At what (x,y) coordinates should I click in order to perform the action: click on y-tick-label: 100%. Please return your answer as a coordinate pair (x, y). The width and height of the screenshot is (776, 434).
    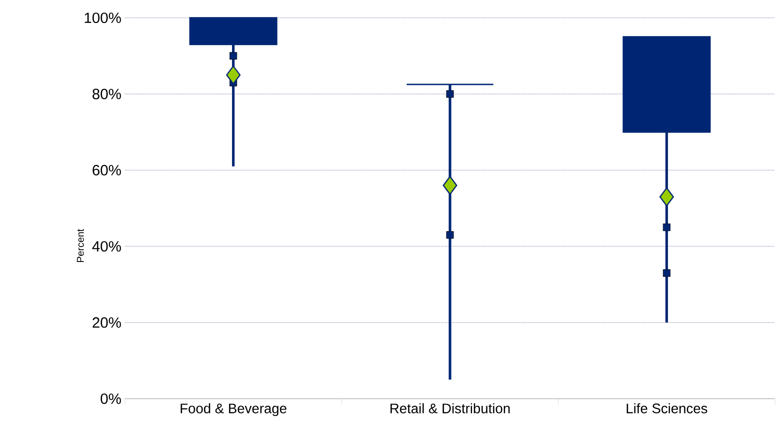
    Looking at the image, I should click on (102, 17).